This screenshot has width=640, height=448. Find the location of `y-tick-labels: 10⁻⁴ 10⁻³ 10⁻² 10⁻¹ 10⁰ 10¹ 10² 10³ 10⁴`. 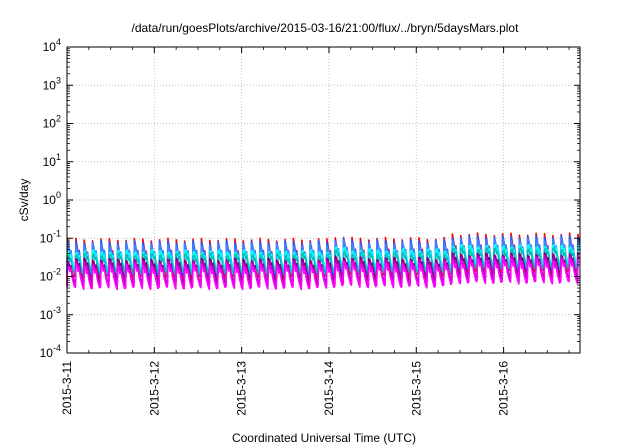

y-tick-labels: 10⁻⁴ 10⁻³ 10⁻² 10⁻¹ 10⁰ 10¹ 10² 10³ 10⁴ is located at coordinates (50, 198).